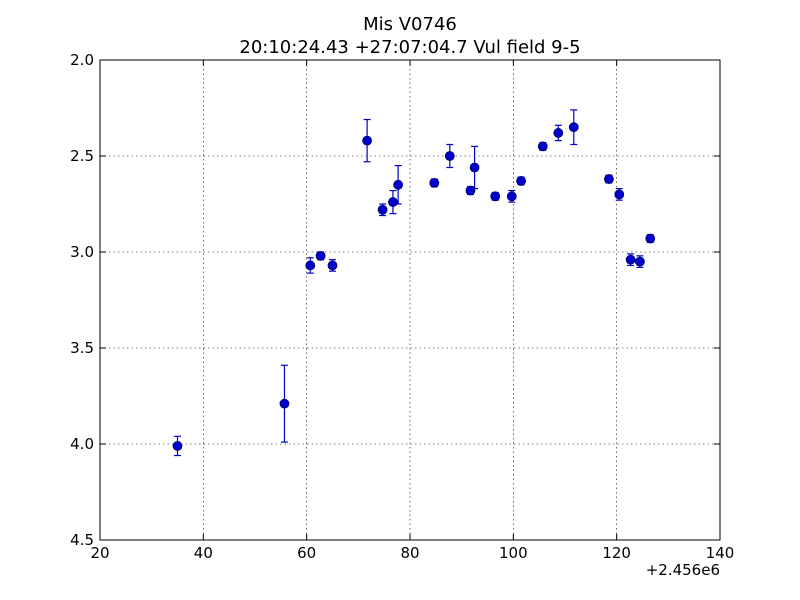 Image resolution: width=800 pixels, height=600 pixels. What do you see at coordinates (82, 444) in the screenshot?
I see `y-tick-label: 4.0` at bounding box center [82, 444].